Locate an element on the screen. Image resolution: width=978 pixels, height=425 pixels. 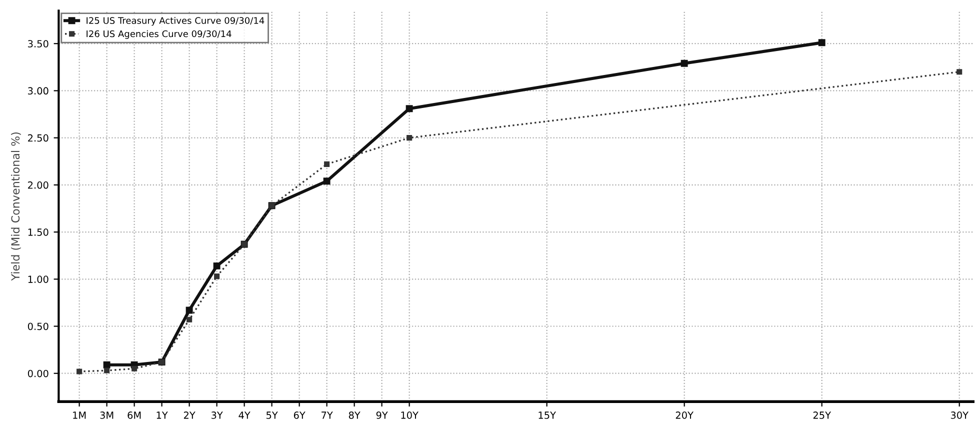
x-tick-label: 30Y is located at coordinates (959, 415).